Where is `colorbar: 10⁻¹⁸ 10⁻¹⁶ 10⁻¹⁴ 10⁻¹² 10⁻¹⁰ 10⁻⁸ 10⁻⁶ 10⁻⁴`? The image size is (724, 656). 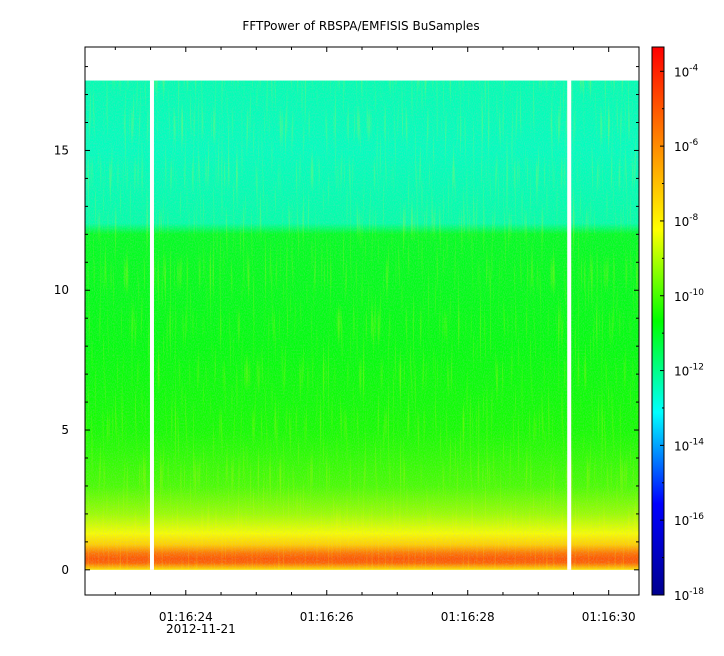
colorbar: 10⁻¹⁸ 10⁻¹⁶ 10⁻¹⁴ 10⁻¹² 10⁻¹⁰ 10⁻⁸ 10⁻⁶ 10⁻⁴ is located at coordinates (677, 324).